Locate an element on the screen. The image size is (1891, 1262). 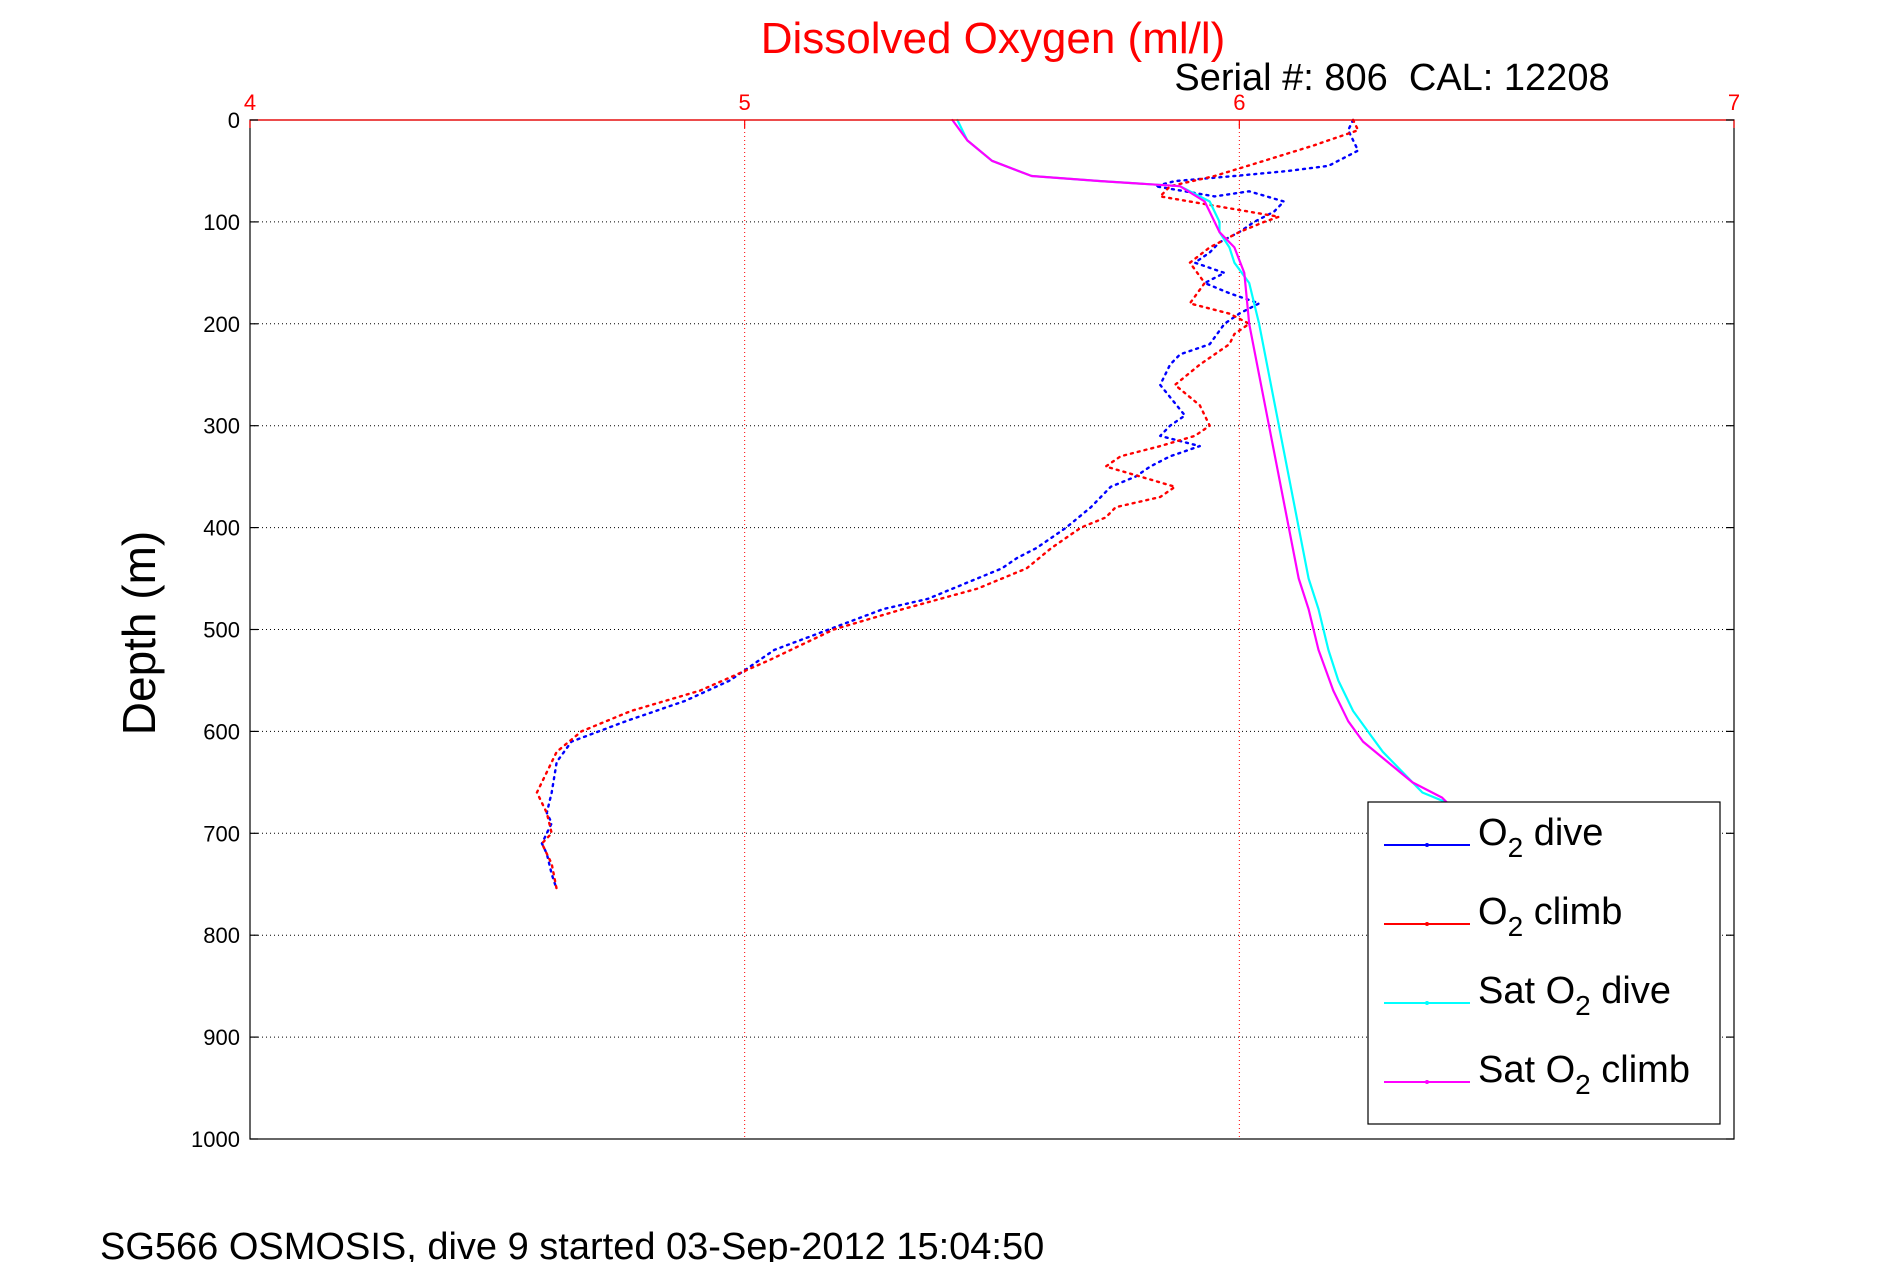
x-tick-label: 6 is located at coordinates (1239, 102).